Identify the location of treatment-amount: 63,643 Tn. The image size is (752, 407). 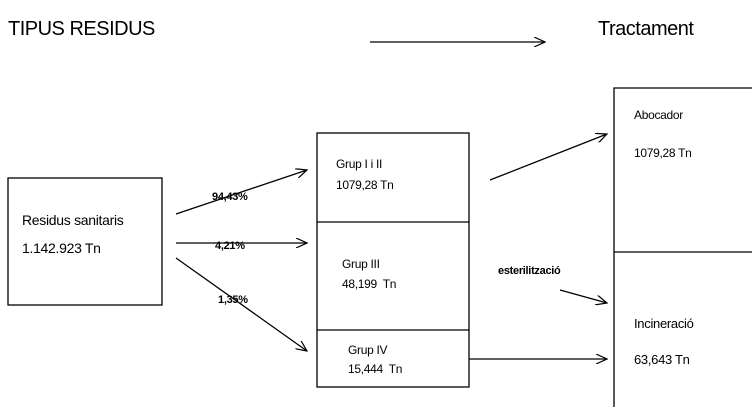
(662, 359).